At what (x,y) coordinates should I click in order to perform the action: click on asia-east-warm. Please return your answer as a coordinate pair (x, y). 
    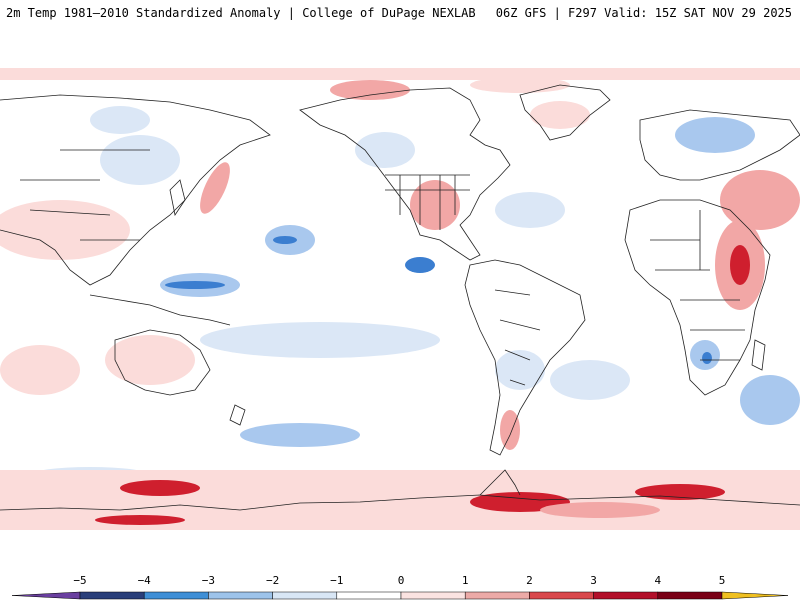
    Looking at the image, I should click on (760, 200).